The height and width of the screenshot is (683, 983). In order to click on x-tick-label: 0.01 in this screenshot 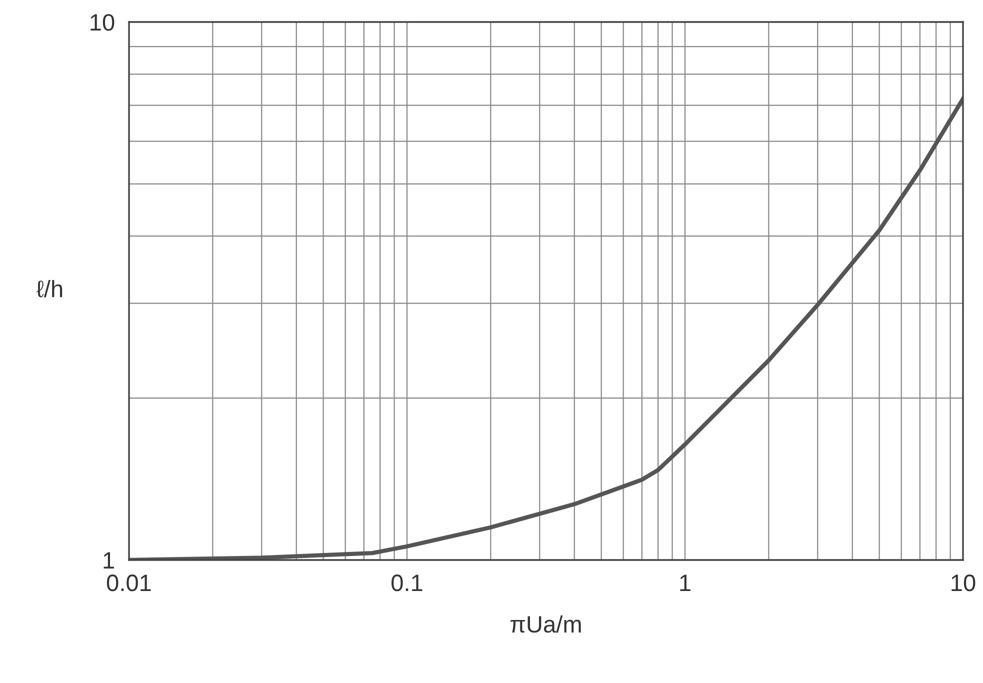, I will do `click(128, 583)`.